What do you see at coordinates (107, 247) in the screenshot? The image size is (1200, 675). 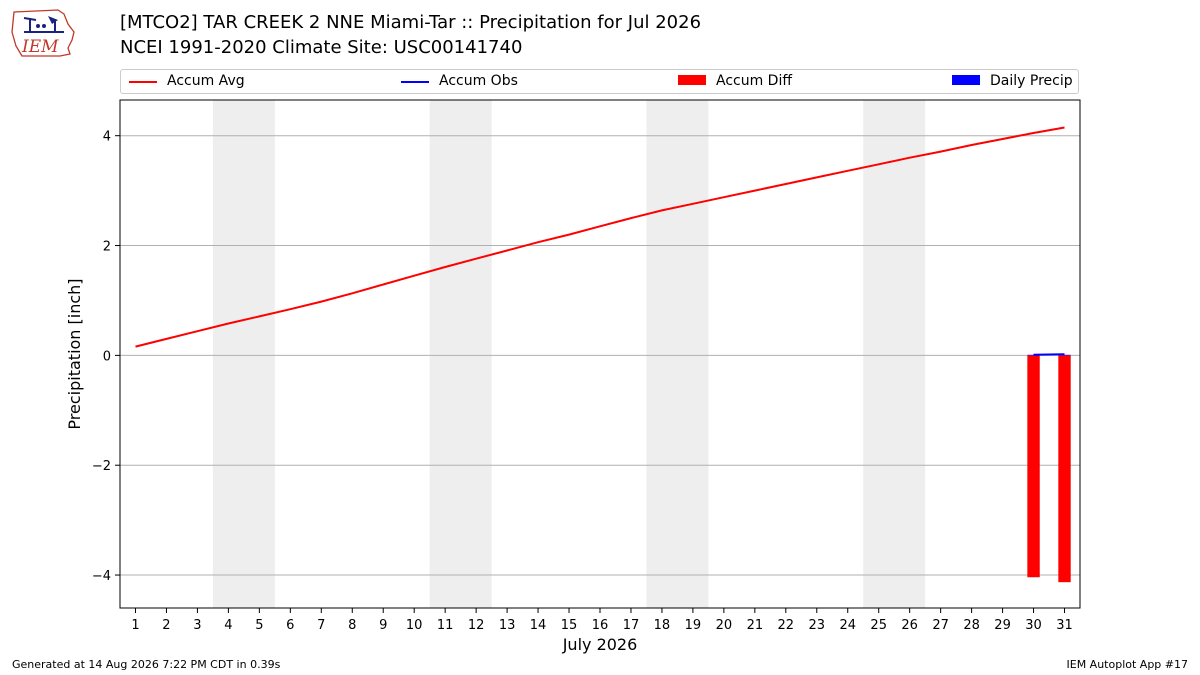 I see `y-tick-label: 2` at bounding box center [107, 247].